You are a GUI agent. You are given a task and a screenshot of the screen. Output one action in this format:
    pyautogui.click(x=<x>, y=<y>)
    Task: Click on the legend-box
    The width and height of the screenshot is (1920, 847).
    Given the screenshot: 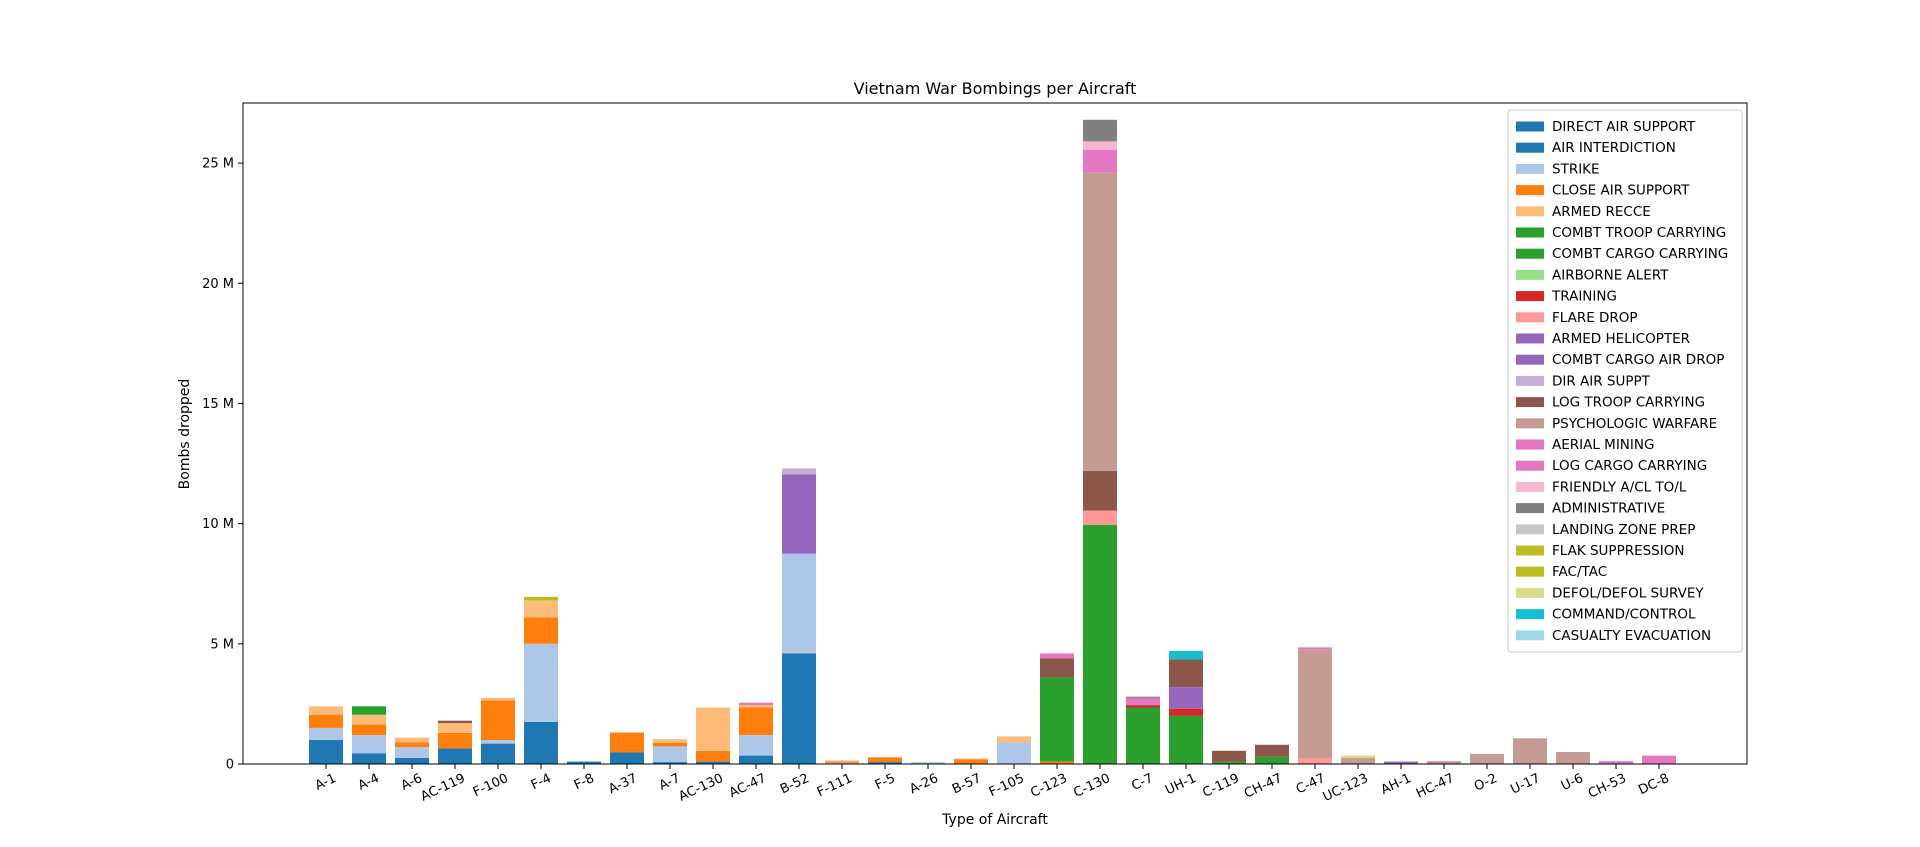 What is the action you would take?
    pyautogui.click(x=1625, y=381)
    